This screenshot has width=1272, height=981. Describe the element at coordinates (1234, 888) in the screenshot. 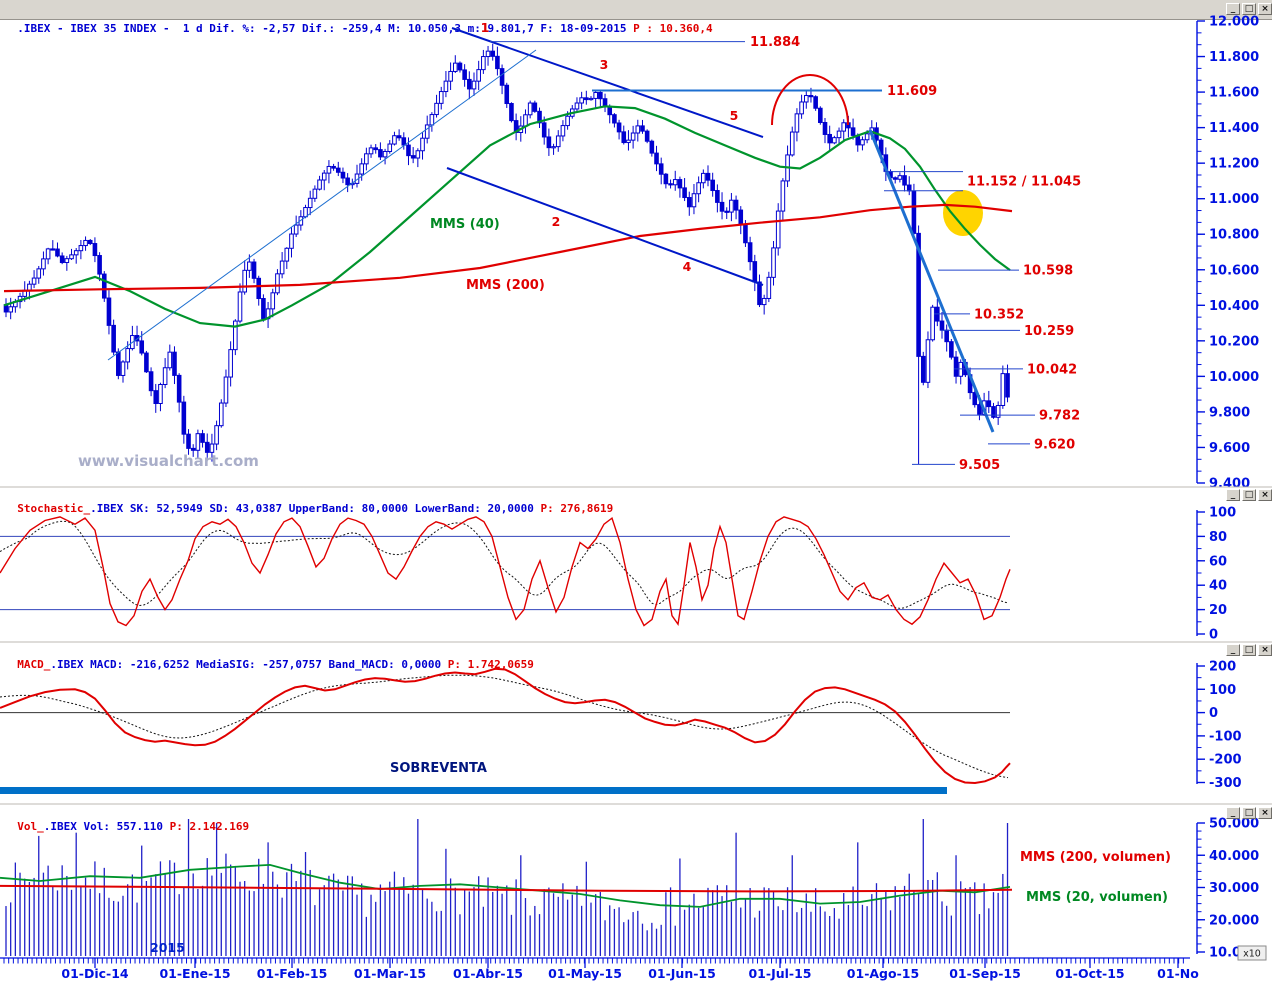

I see `y-tick-label: 30.000` at that location.